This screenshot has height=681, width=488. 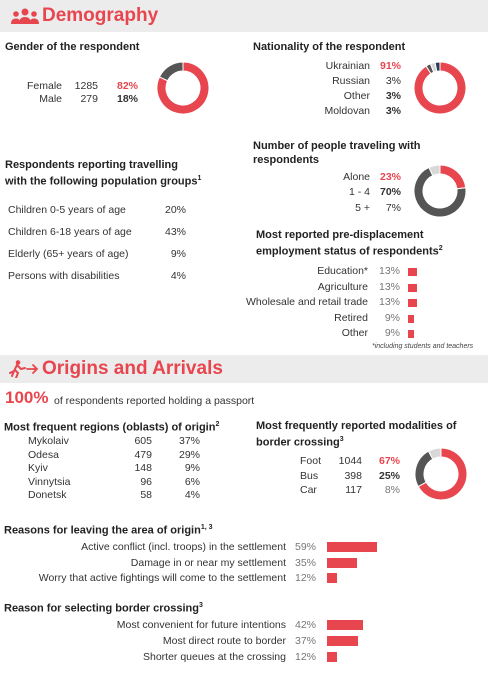 I want to click on modality-count: 398, so click(x=353, y=475).